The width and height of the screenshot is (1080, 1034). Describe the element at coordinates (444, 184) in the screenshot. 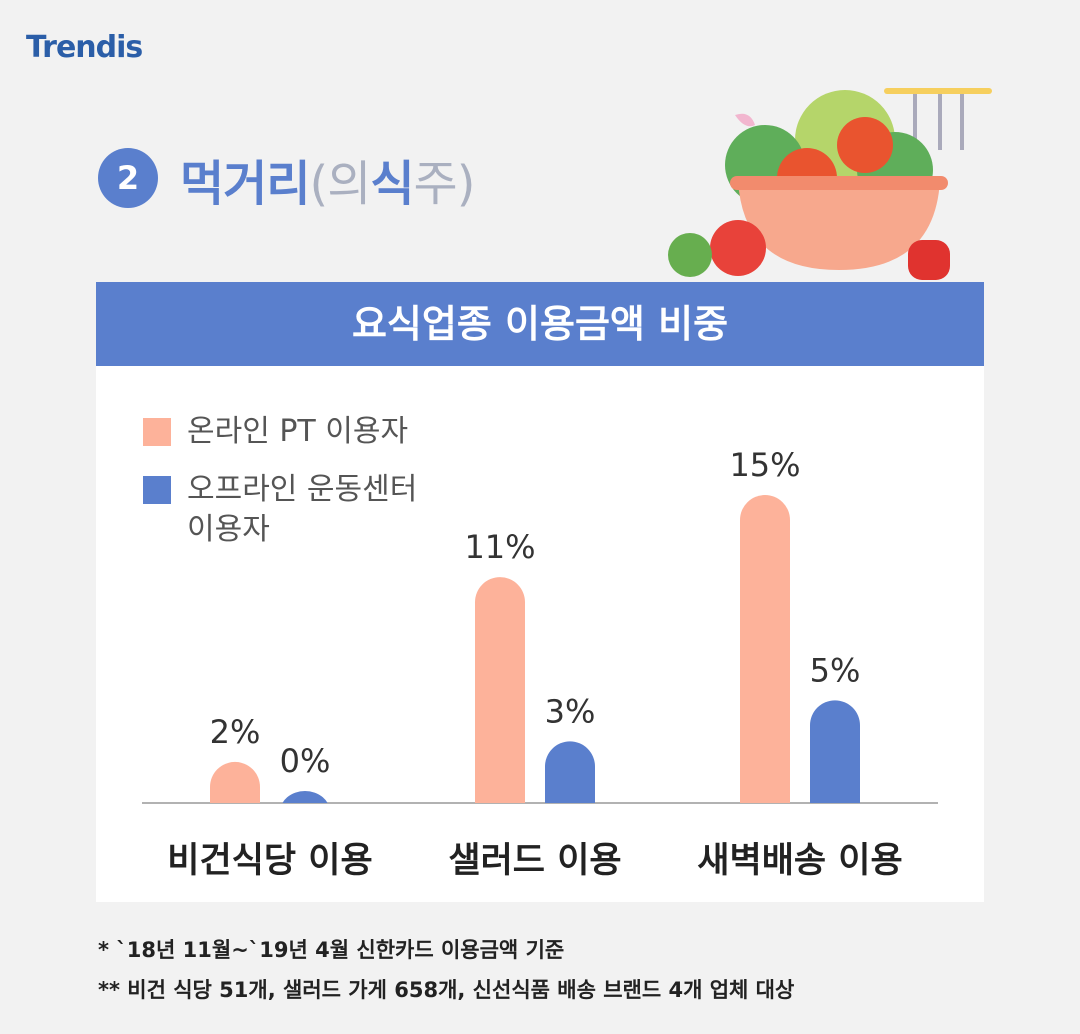

I see `subtitle-part: 주)` at that location.